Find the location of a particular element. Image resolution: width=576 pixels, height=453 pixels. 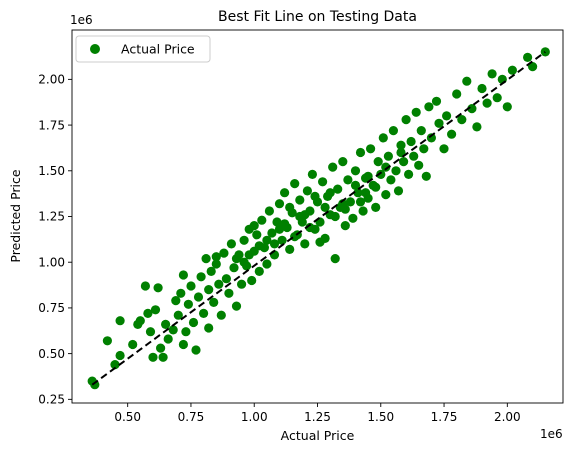

y-tick-label: 1.75 is located at coordinates (51, 125).